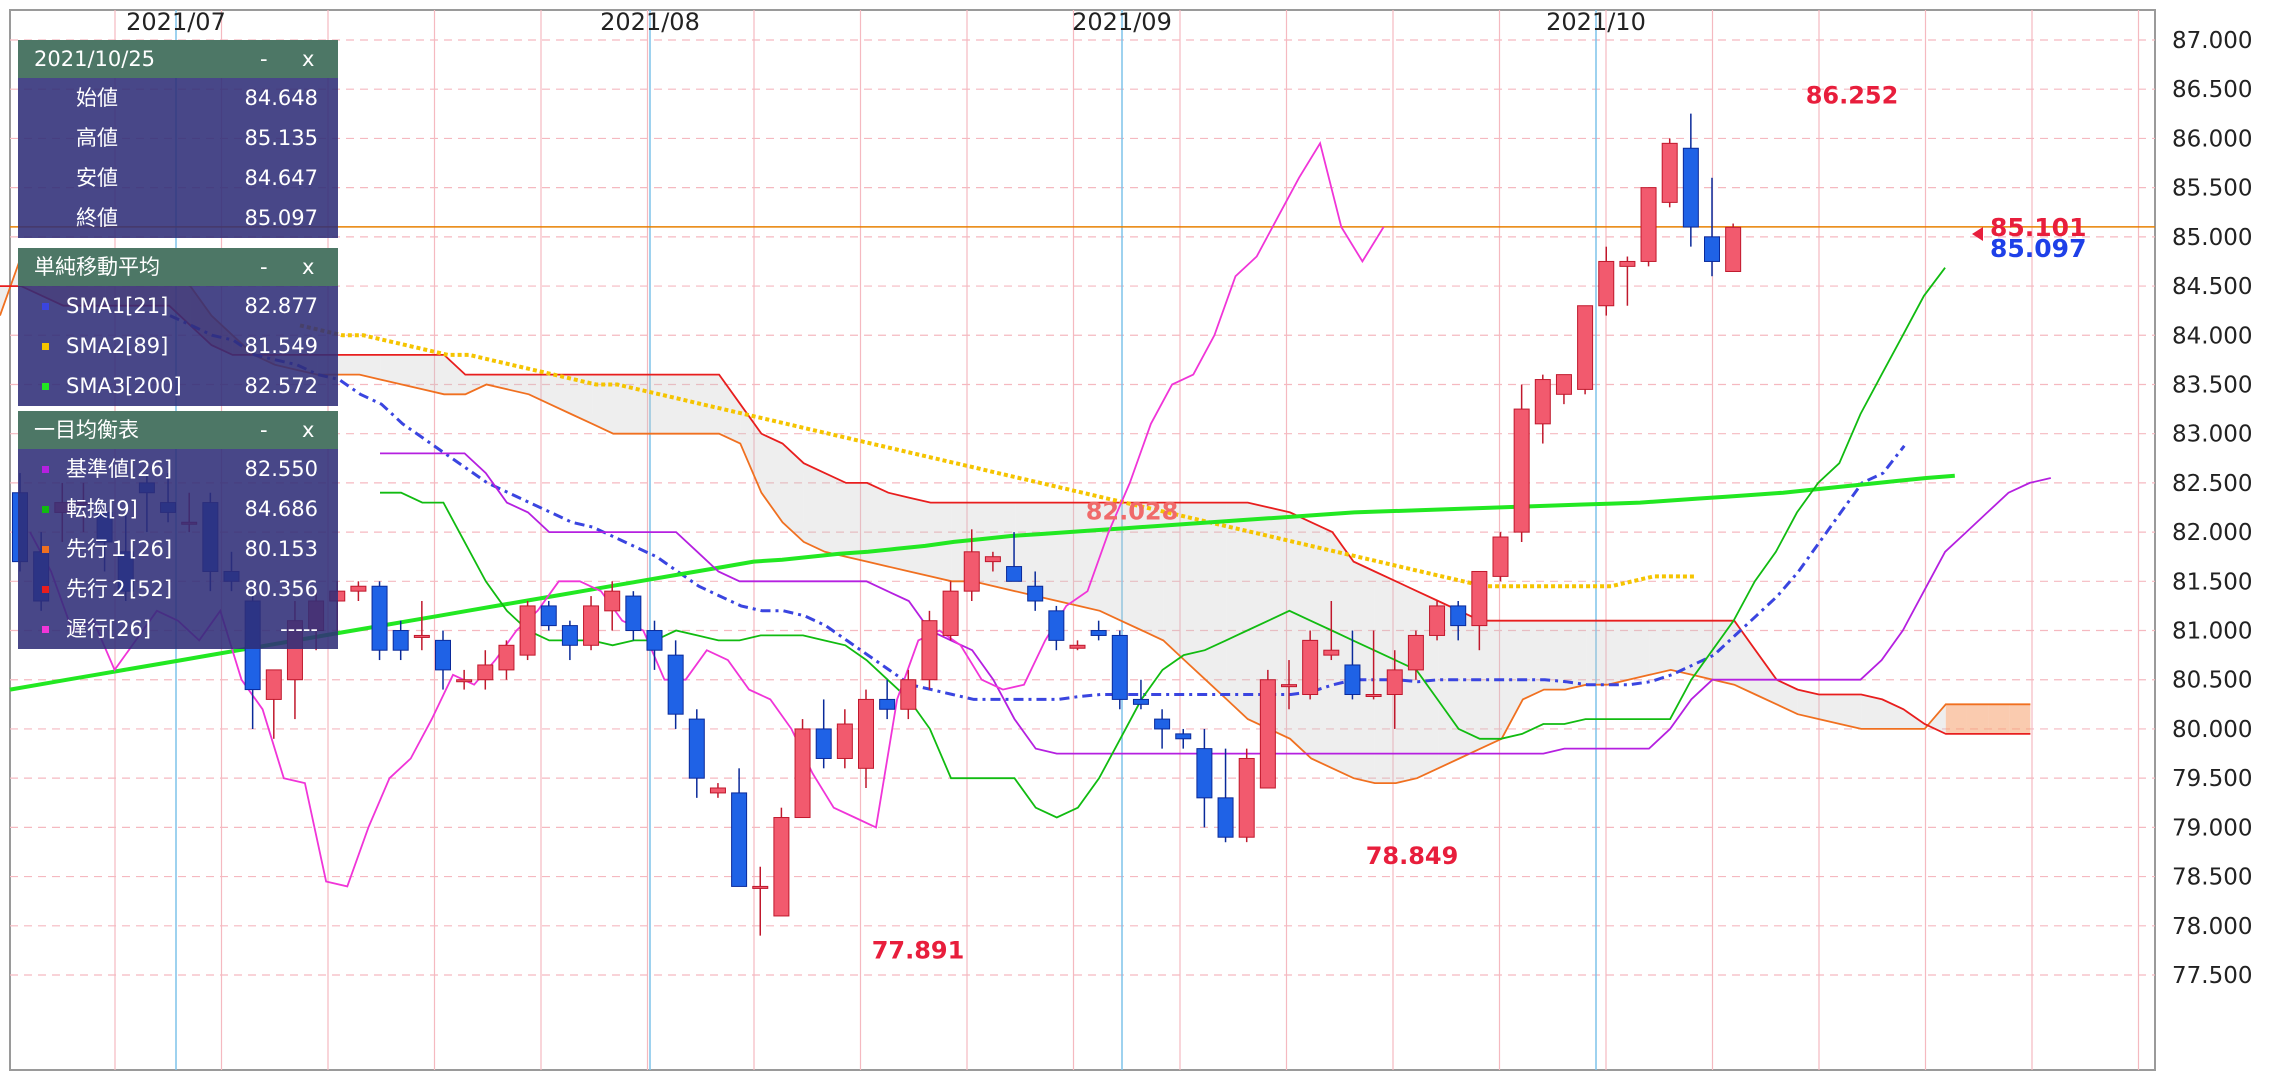 The height and width of the screenshot is (1084, 2288). Describe the element at coordinates (2212, 927) in the screenshot. I see `y-tick-label: 78.000` at that location.